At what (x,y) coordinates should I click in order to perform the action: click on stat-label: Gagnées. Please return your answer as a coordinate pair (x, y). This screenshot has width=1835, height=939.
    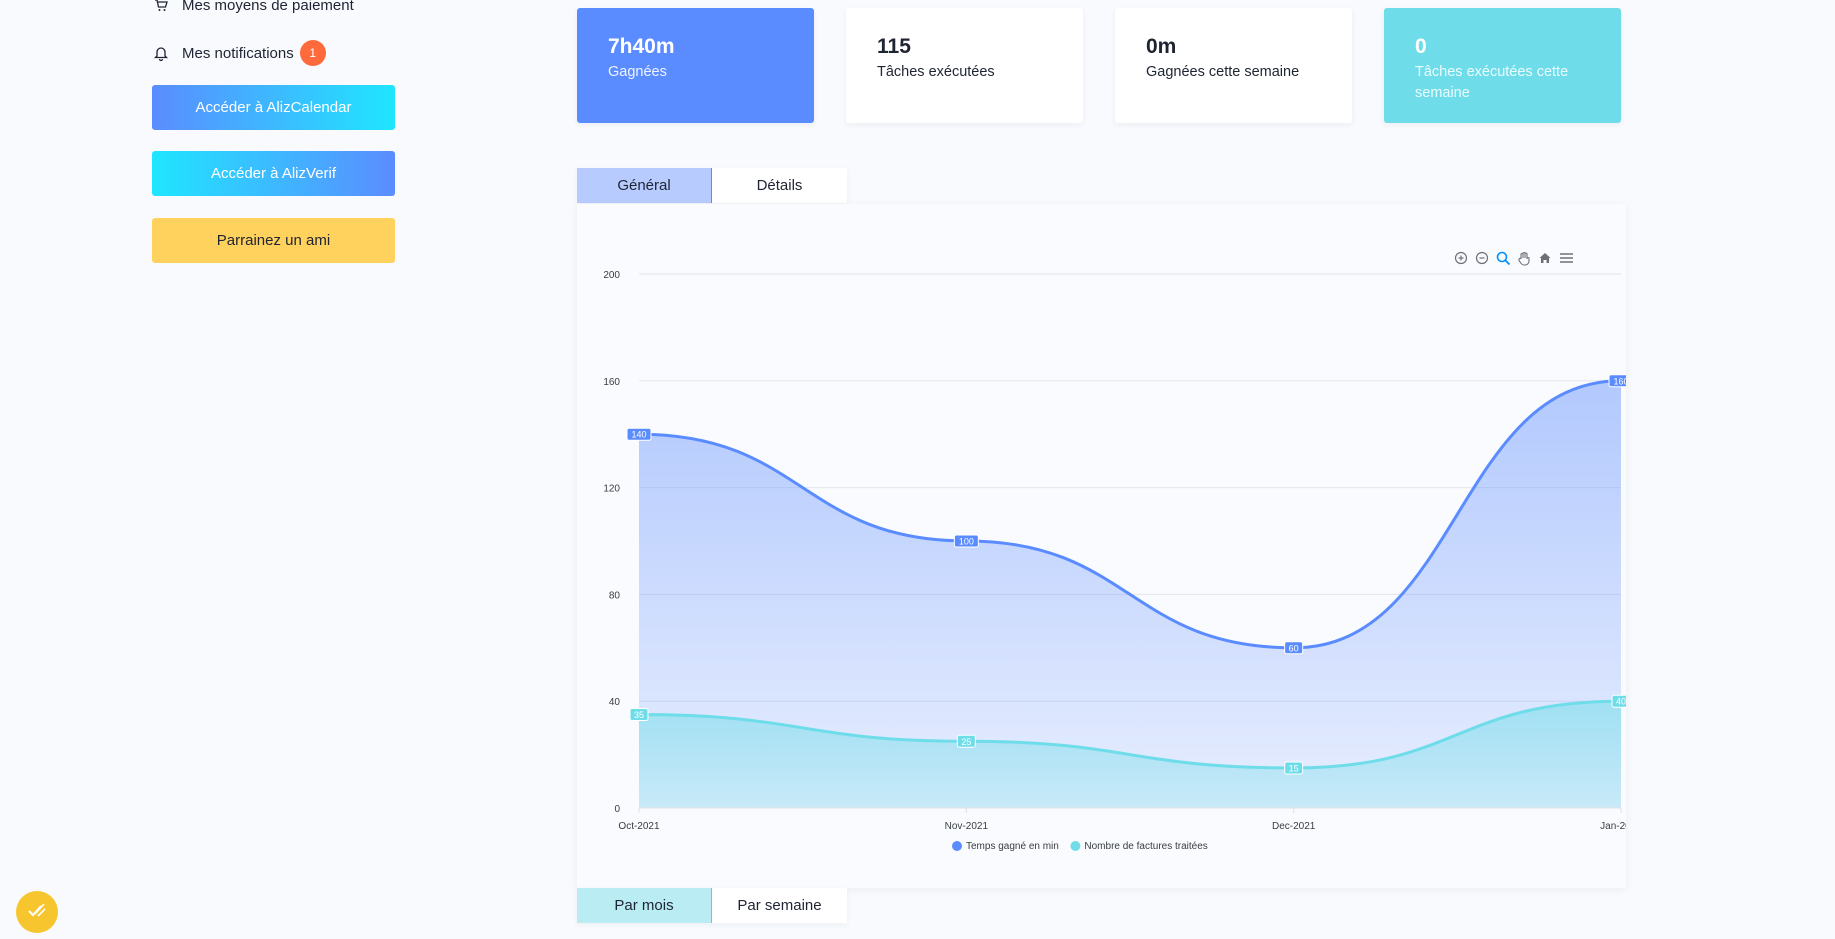
    Looking at the image, I should click on (637, 72).